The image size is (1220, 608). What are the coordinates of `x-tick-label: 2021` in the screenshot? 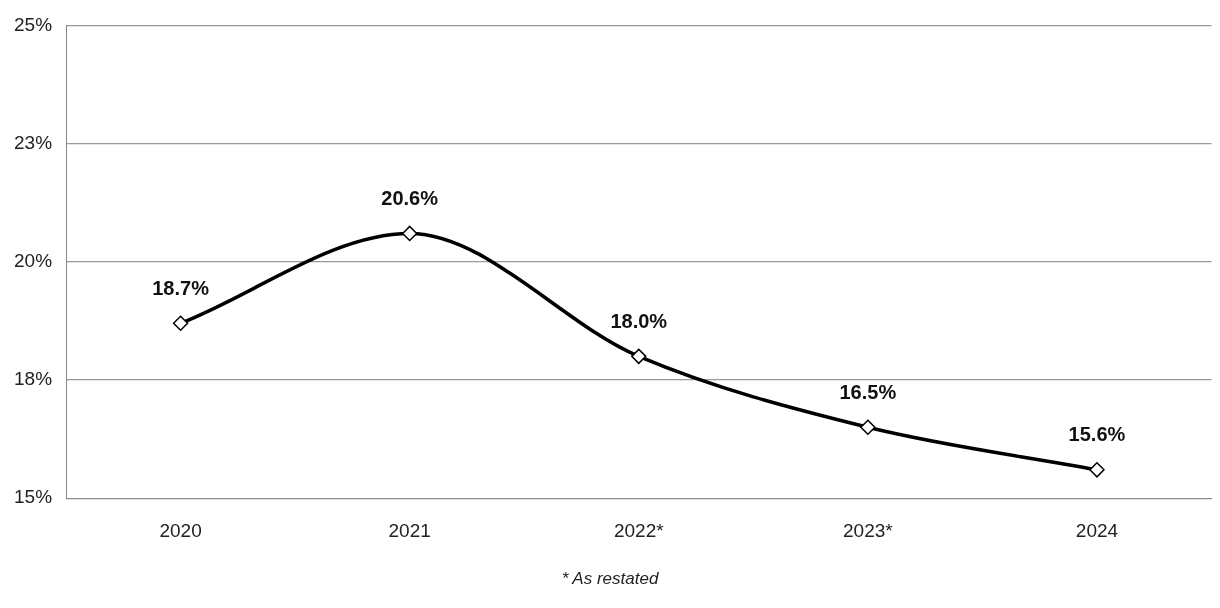 It's located at (409, 530).